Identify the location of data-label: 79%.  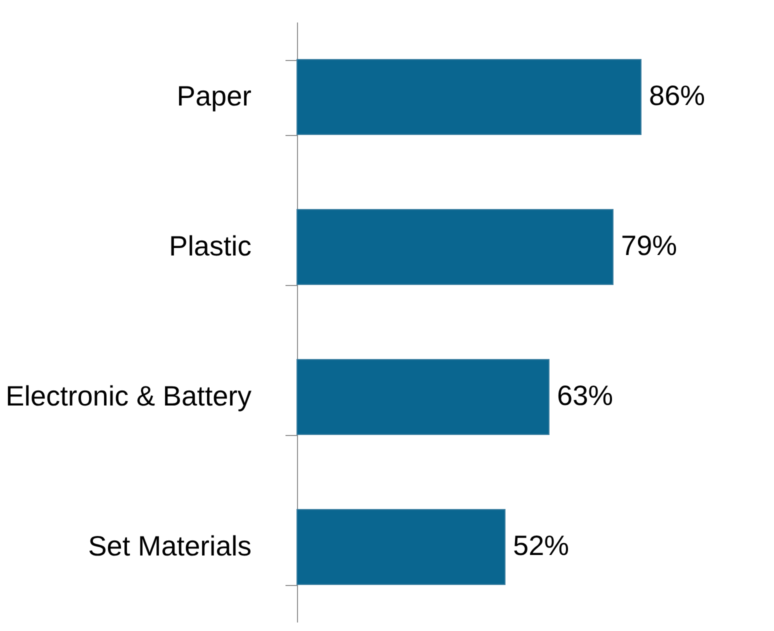
(649, 245).